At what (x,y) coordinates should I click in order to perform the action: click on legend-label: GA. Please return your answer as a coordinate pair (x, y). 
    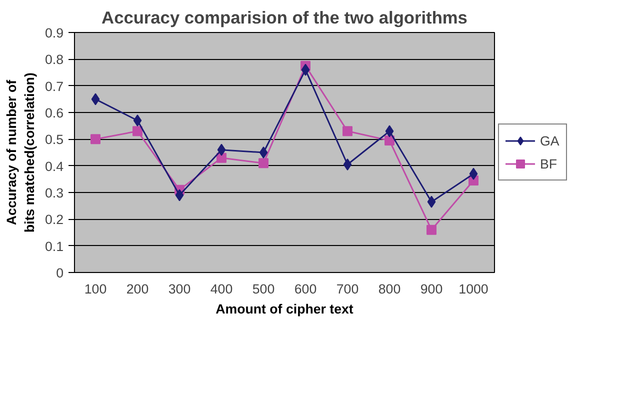
    Looking at the image, I should click on (550, 140).